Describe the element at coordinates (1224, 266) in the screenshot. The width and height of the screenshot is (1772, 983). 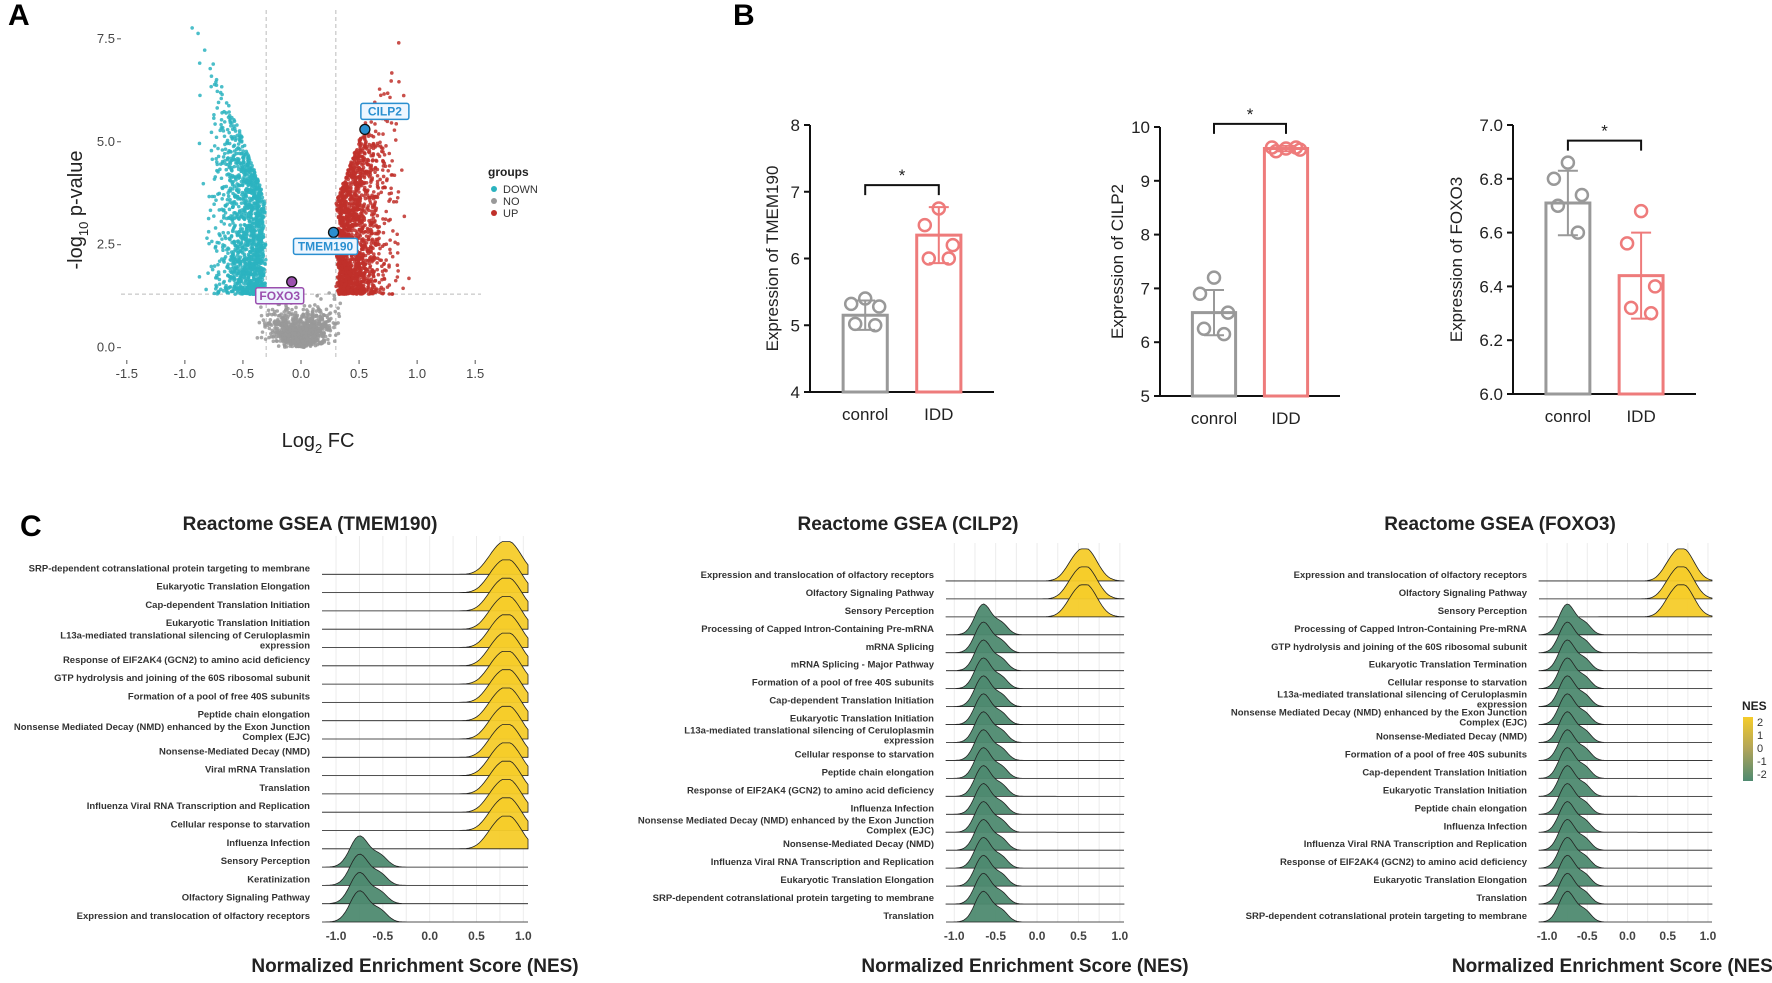
I see `bar-chart-cilp2: 5 6 7 8 9 10 Expression of CILP2 conrol IDD *` at that location.